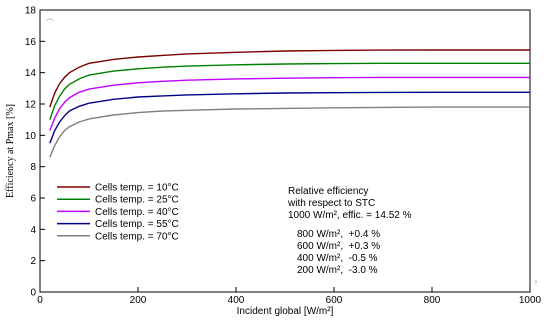  Describe the element at coordinates (31, 73) in the screenshot. I see `y-tick-label: 14` at that location.